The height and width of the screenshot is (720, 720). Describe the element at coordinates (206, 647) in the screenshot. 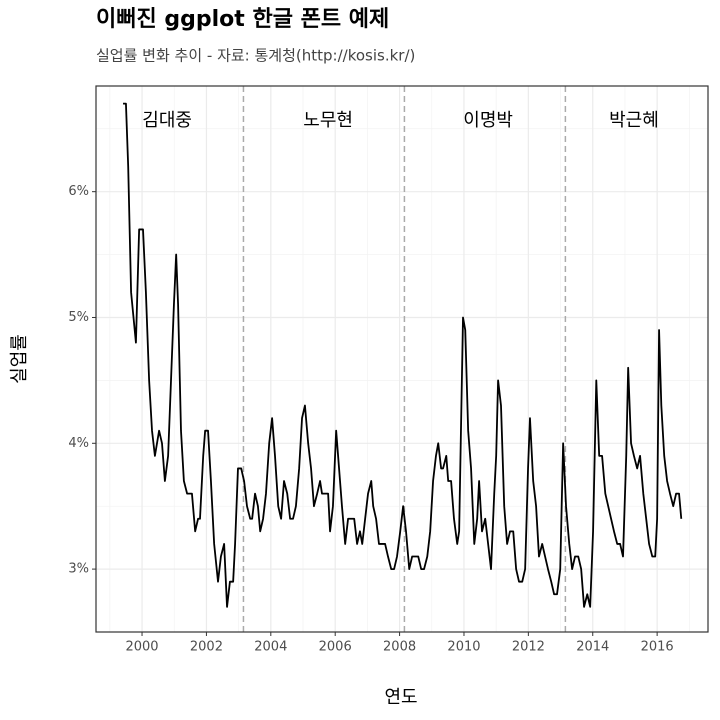

I see `x-tick-label: 2002` at that location.